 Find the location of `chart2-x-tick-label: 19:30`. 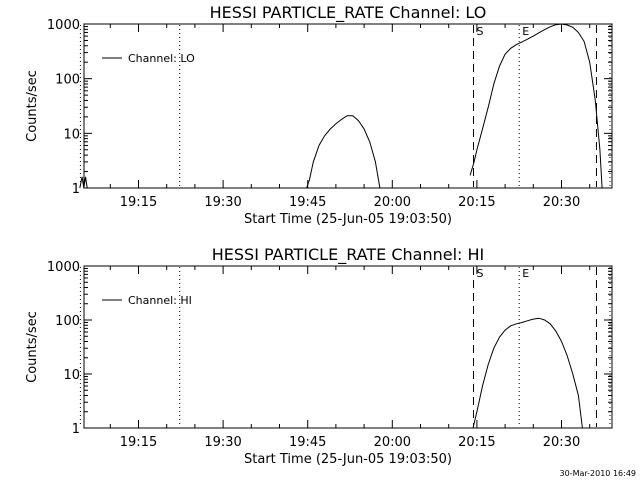

chart2-x-tick-label: 19:30 is located at coordinates (222, 442).